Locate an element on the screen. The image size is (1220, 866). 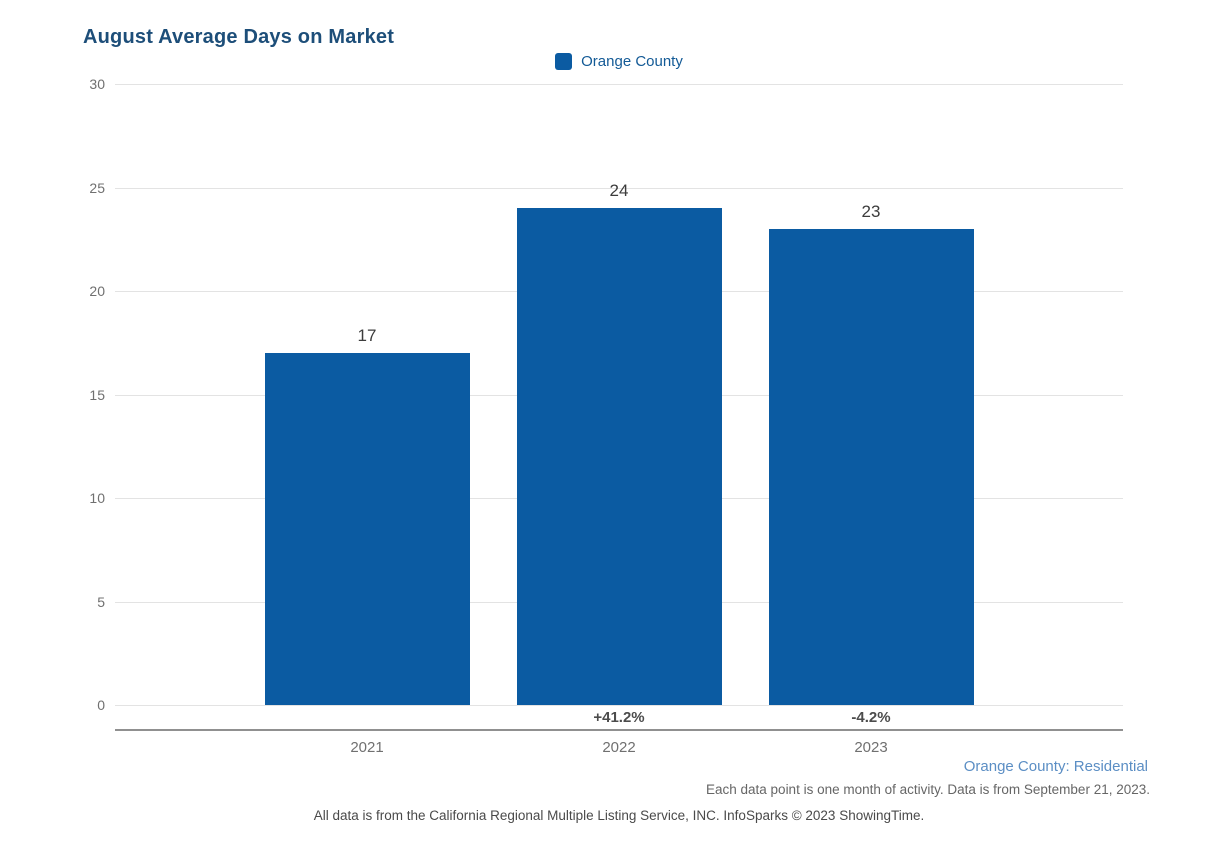
y-axis-tick-label: 20 is located at coordinates (97, 291).